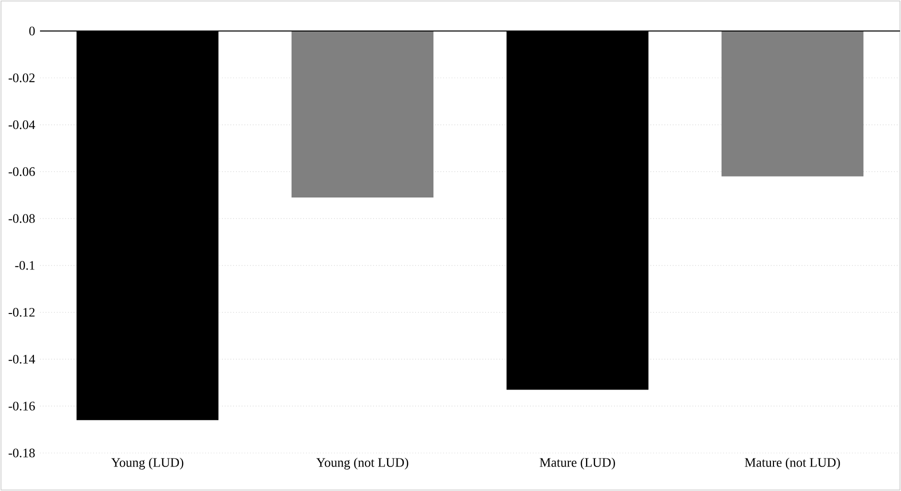  Describe the element at coordinates (21, 218) in the screenshot. I see `y-tick-label: -0.08` at that location.